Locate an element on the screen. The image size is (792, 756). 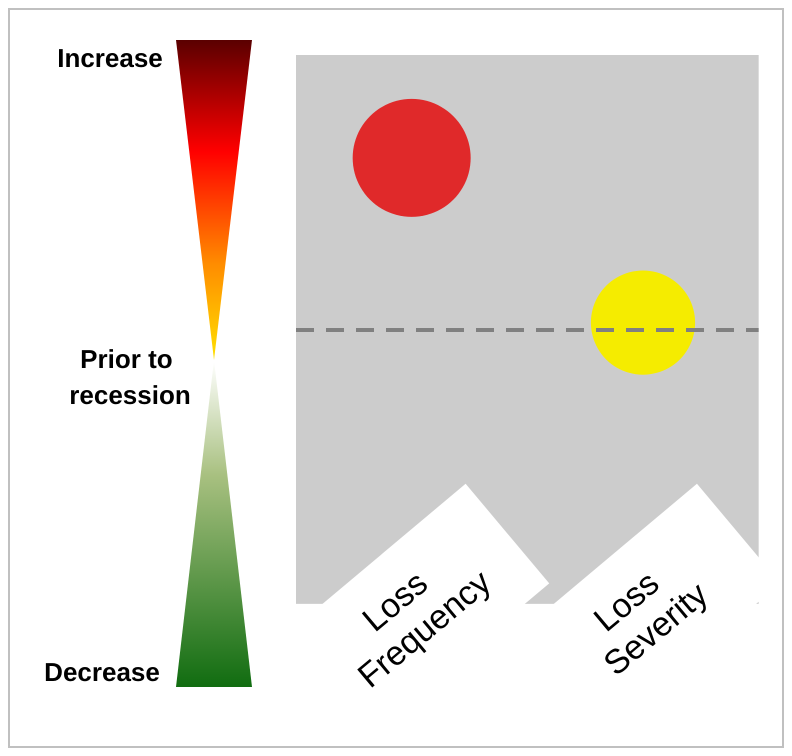
text: Increase is located at coordinates (110, 58).